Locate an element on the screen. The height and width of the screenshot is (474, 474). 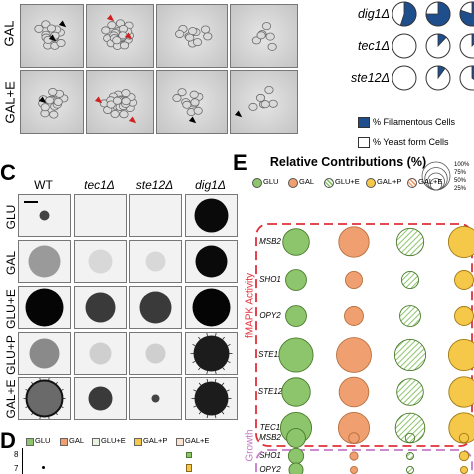
legend-label-filamentous: % Filamentous Cells is located at coordinates (414, 122).